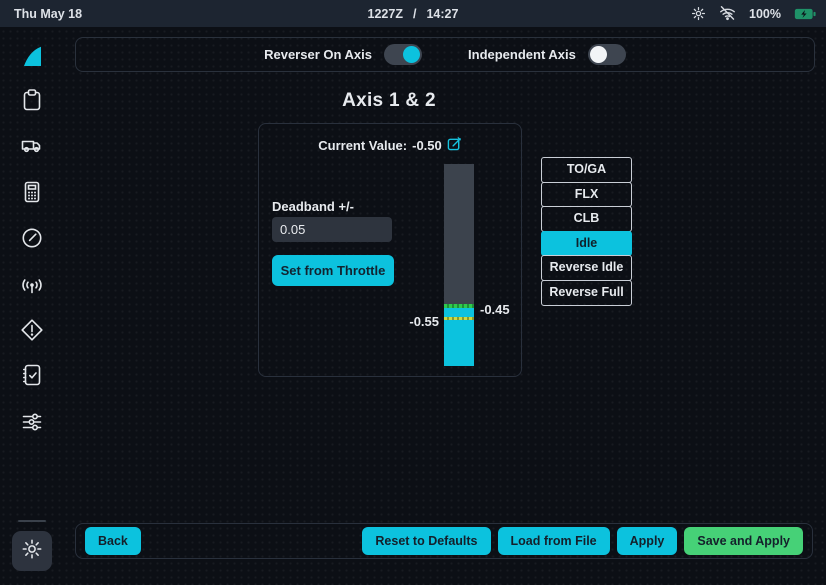  I want to click on detent-clb: CLB, so click(586, 219).